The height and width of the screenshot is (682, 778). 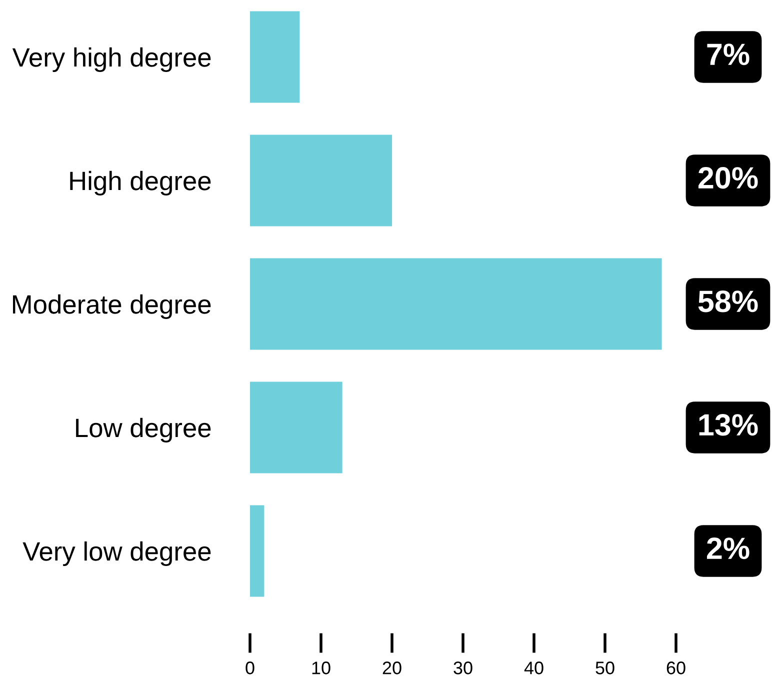 What do you see at coordinates (728, 301) in the screenshot?
I see `data-label: 58%` at bounding box center [728, 301].